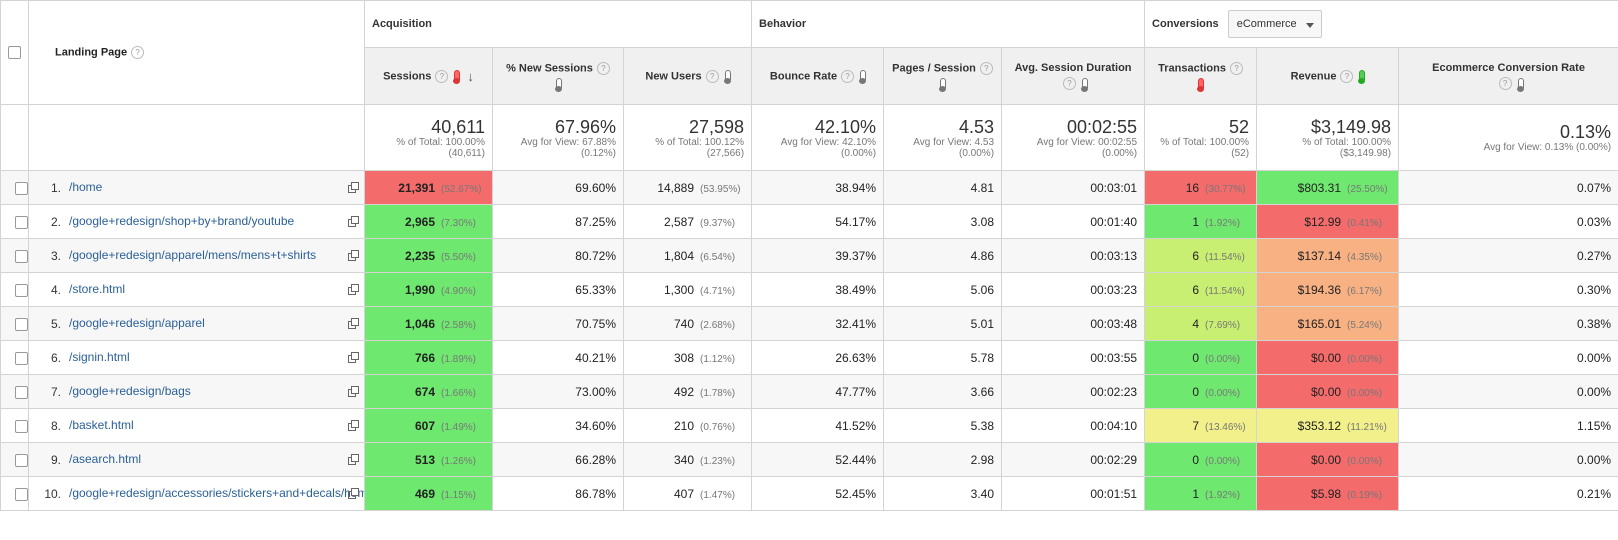  What do you see at coordinates (1326, 493) in the screenshot?
I see `revenue-value: $5.98` at bounding box center [1326, 493].